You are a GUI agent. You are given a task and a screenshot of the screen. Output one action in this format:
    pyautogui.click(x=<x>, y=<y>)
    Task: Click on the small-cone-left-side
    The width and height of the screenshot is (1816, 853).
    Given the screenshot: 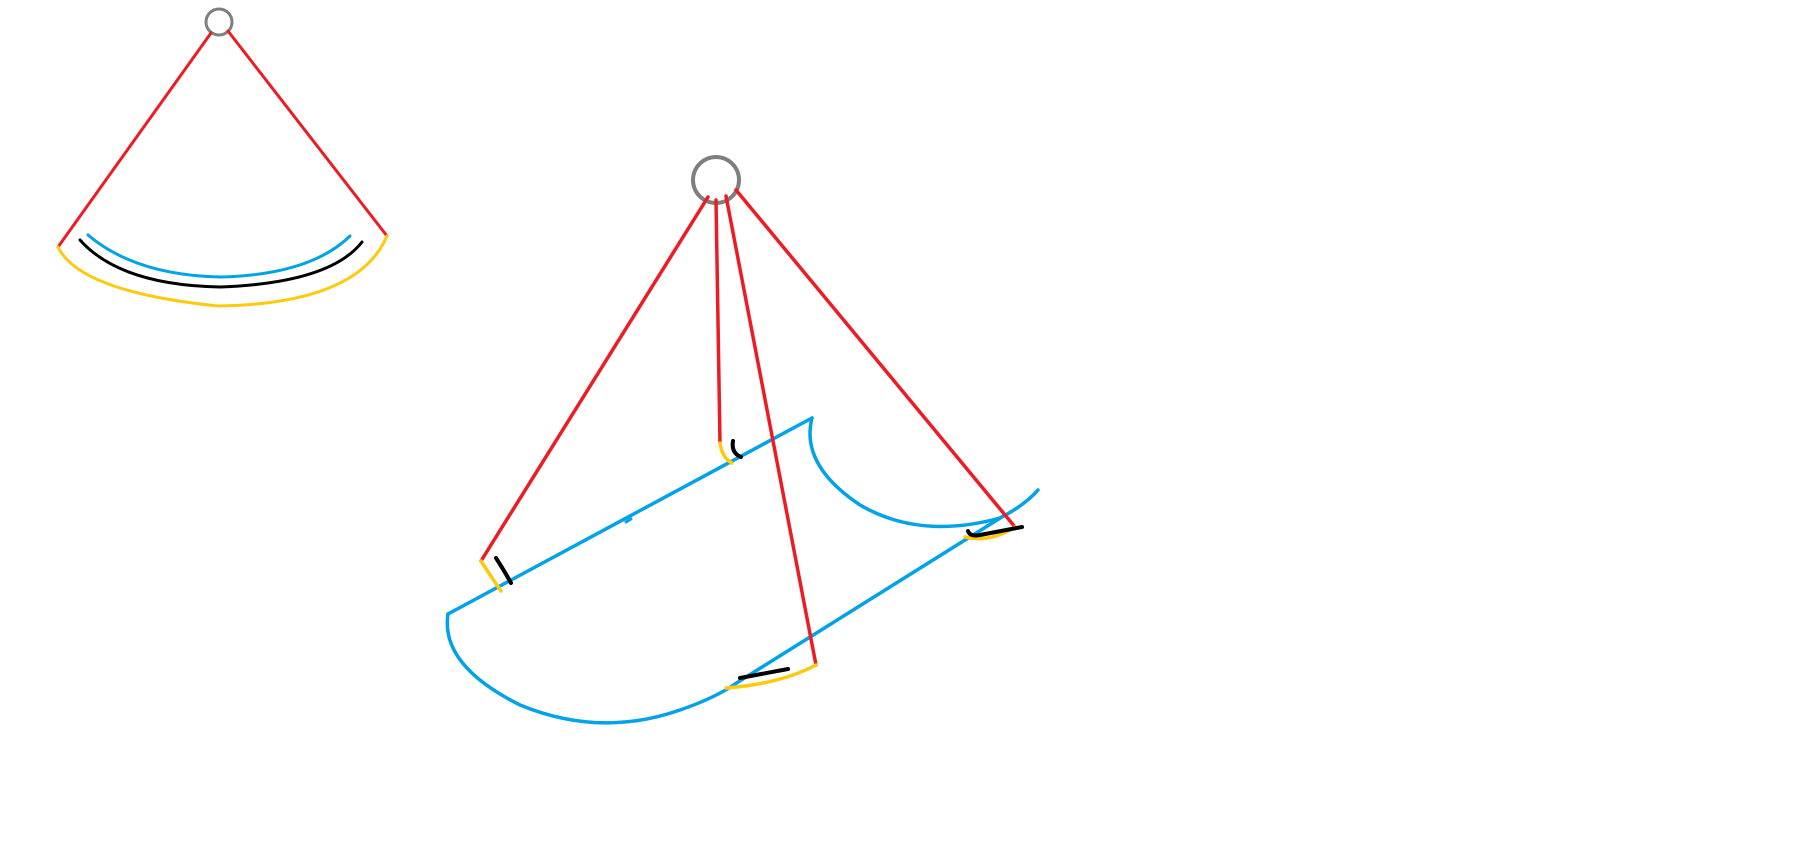 What is the action you would take?
    pyautogui.click(x=134, y=140)
    